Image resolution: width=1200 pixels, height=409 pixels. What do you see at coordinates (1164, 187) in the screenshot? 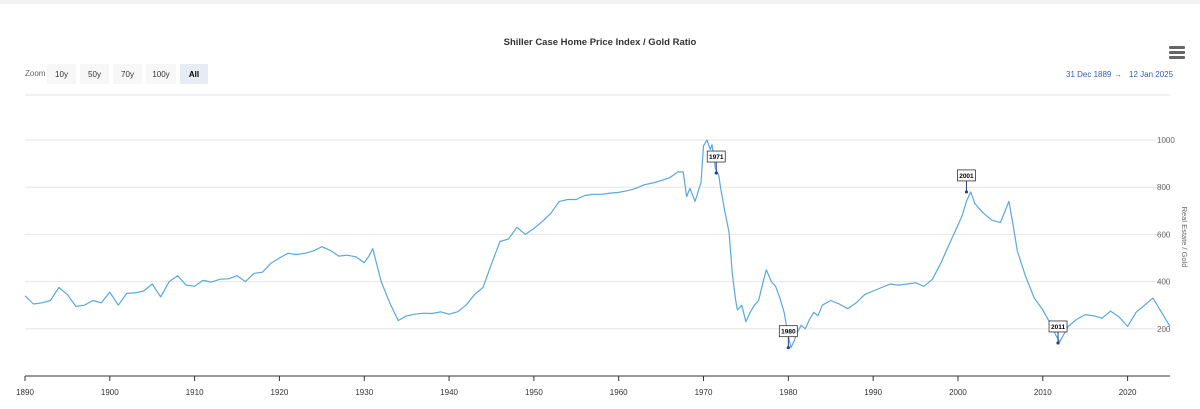
I see `y-tick-label: 800` at bounding box center [1164, 187].